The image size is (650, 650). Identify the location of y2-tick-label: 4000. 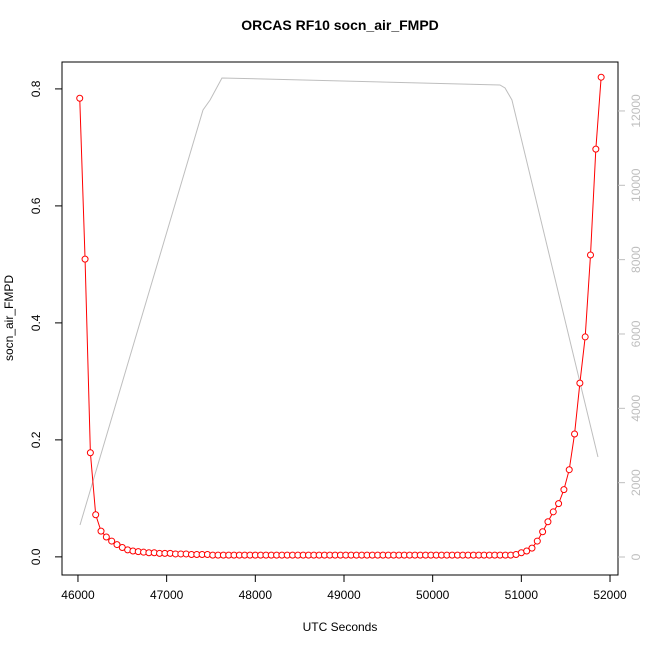
(636, 408).